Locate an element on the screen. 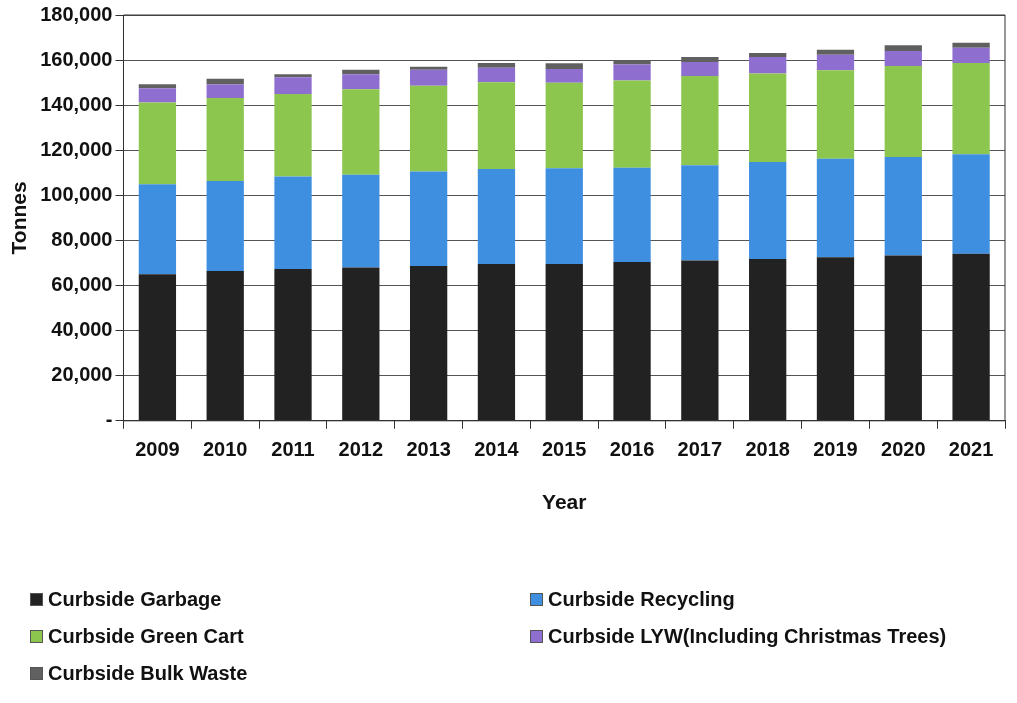 Image resolution: width=1017 pixels, height=703 pixels. x-tick-label: 2018 is located at coordinates (767, 449).